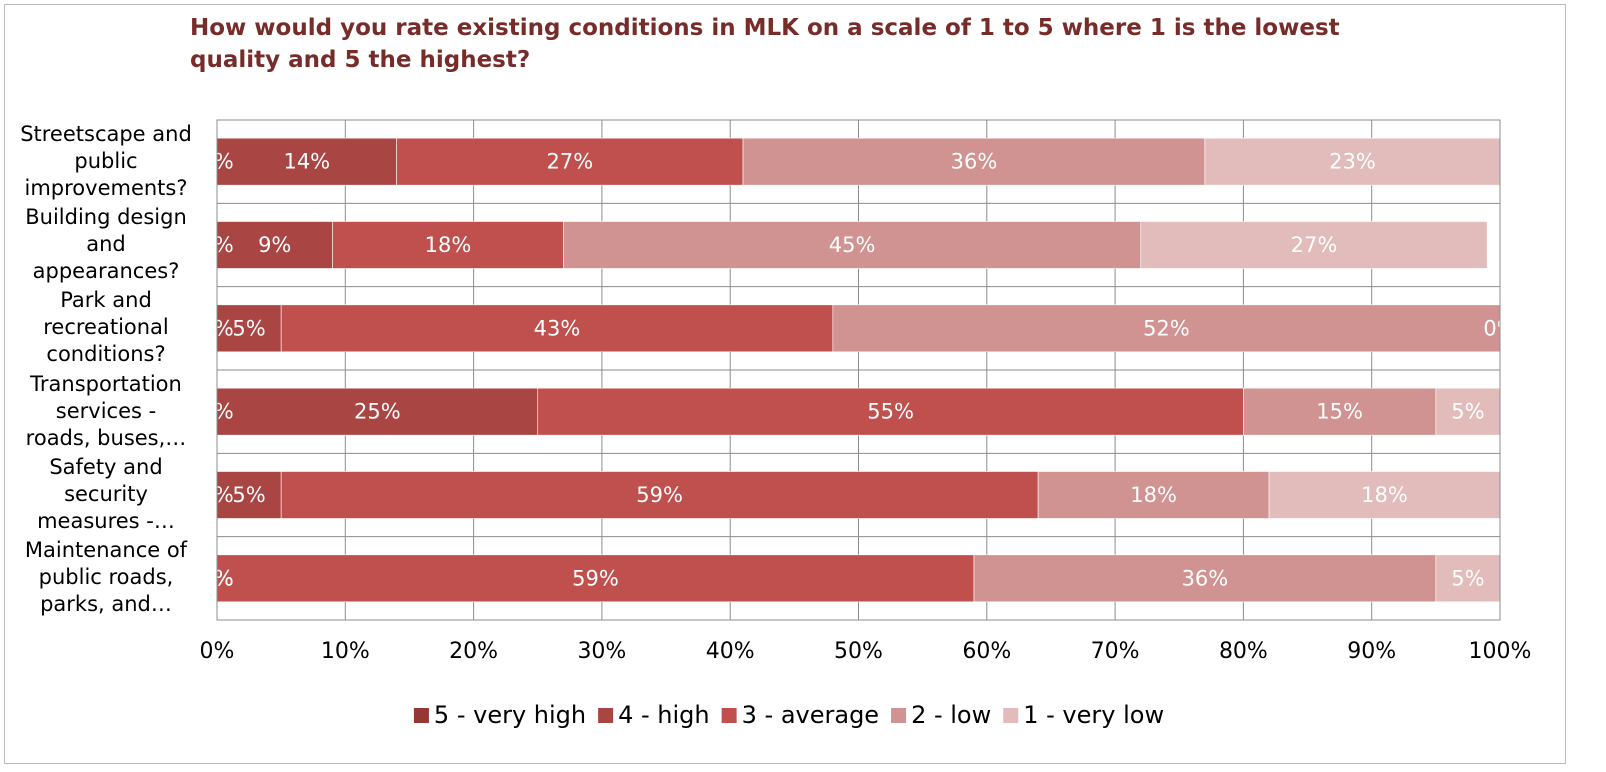 The height and width of the screenshot is (772, 1606). I want to click on y-tick-label: Building design and appearances?, so click(106, 244).